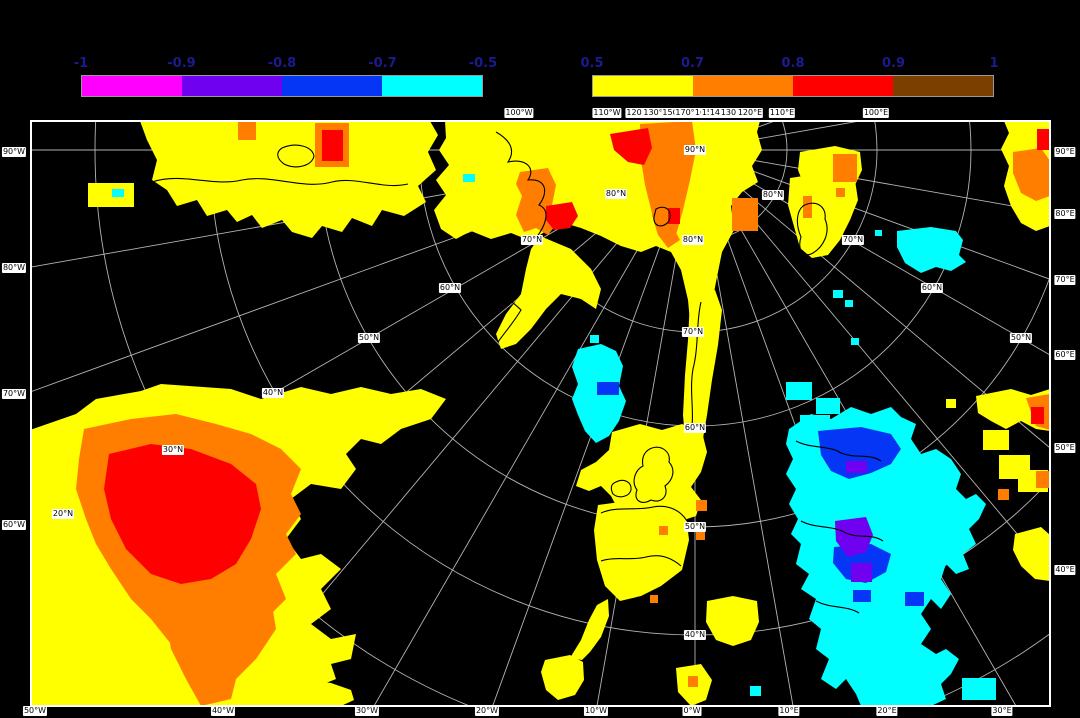 The height and width of the screenshot is (718, 1080). I want to click on coastline-uk-coast, so click(653, 474).